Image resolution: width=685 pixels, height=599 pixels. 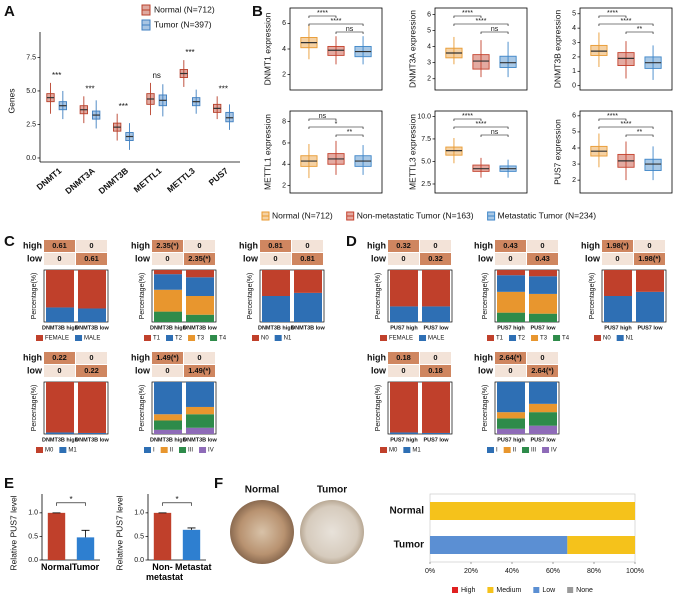 What do you see at coordinates (510, 245) in the screenshot?
I see `table-cell-text: 0.43` at bounding box center [510, 245].